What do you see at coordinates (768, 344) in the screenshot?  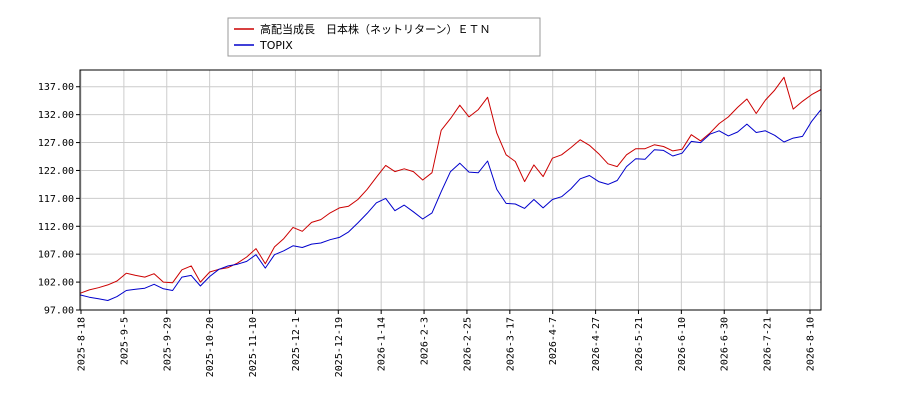 I see `x-tick-label: 2026-7-21` at bounding box center [768, 344].